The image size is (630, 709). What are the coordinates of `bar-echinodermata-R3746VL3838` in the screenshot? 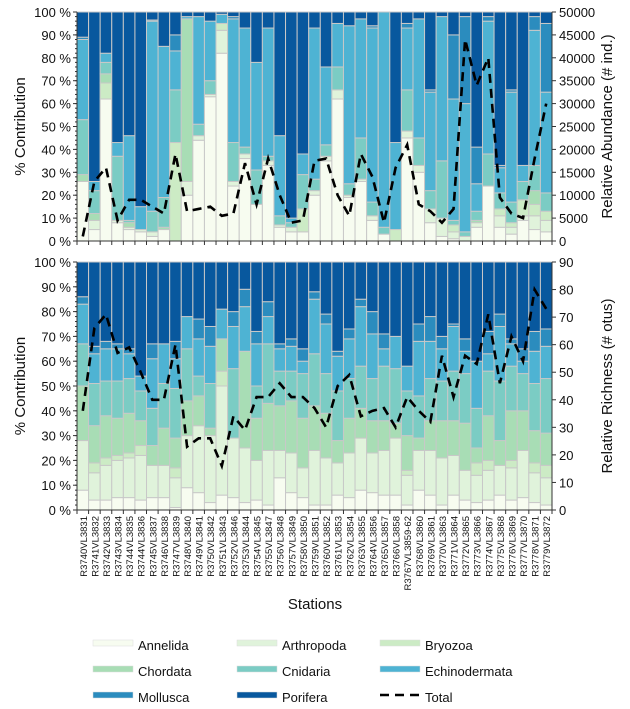 It's located at (164, 121).